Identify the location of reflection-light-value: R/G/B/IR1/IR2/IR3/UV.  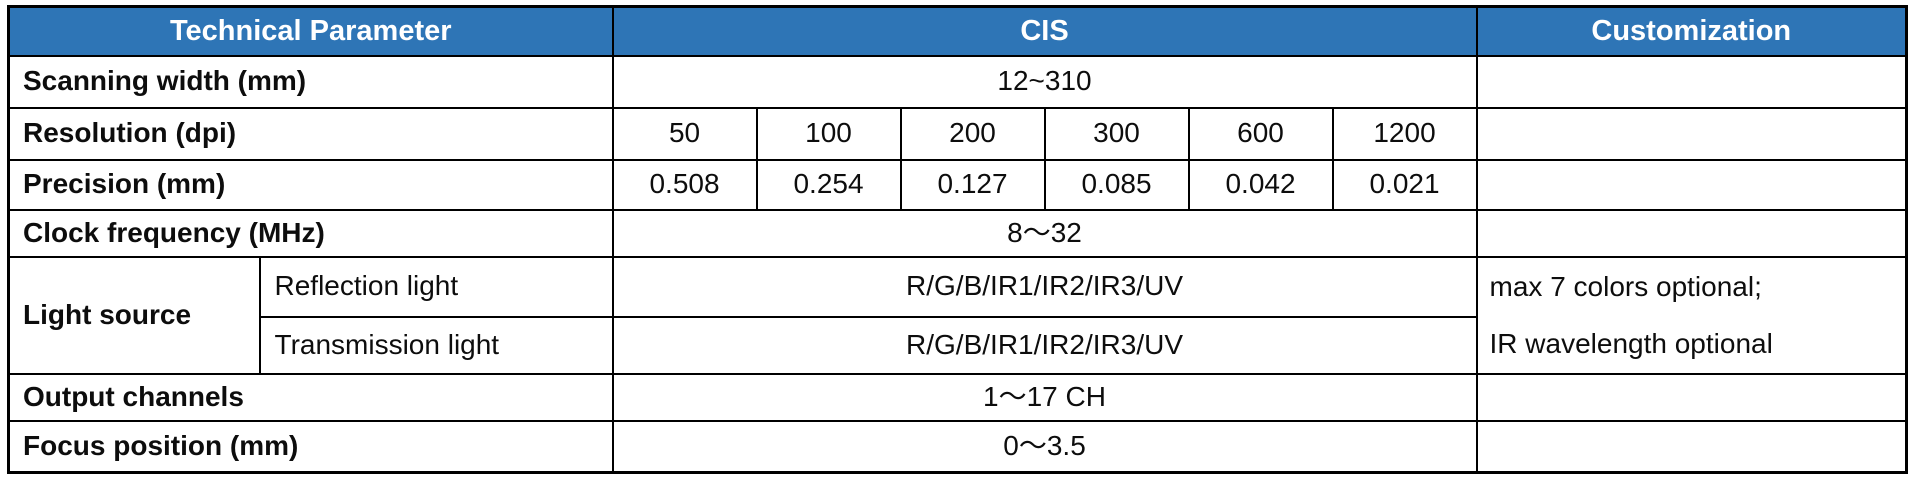
(1044, 286).